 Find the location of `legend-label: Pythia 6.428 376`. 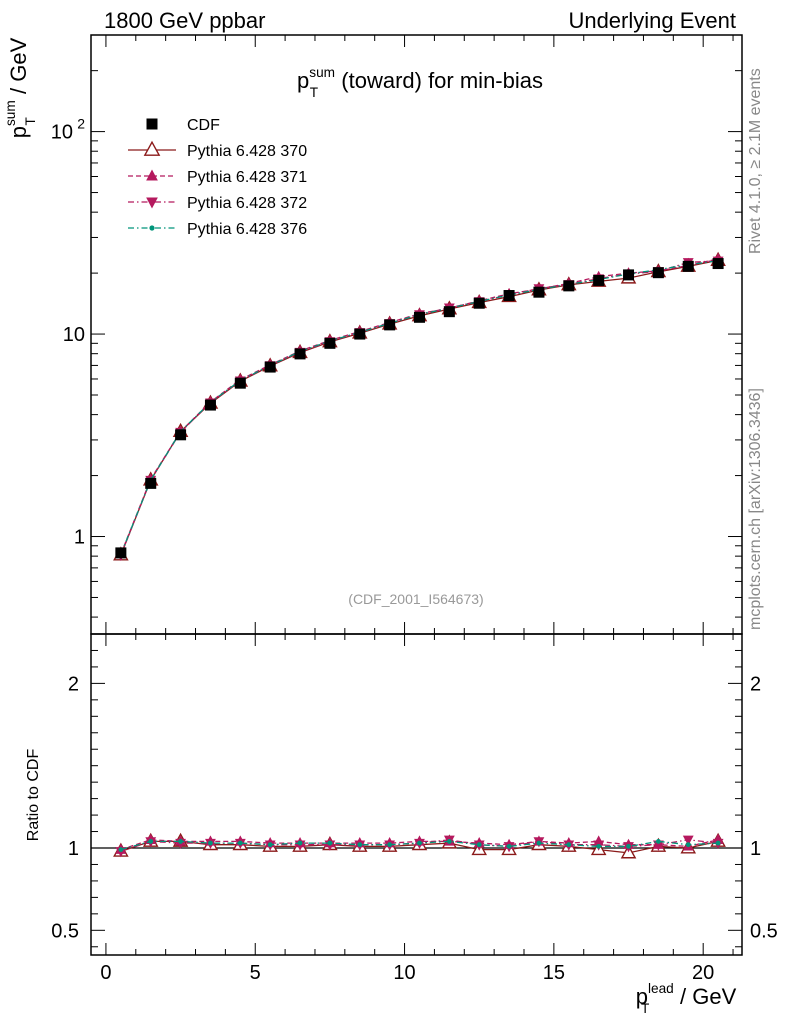

legend-label: Pythia 6.428 376 is located at coordinates (247, 229).